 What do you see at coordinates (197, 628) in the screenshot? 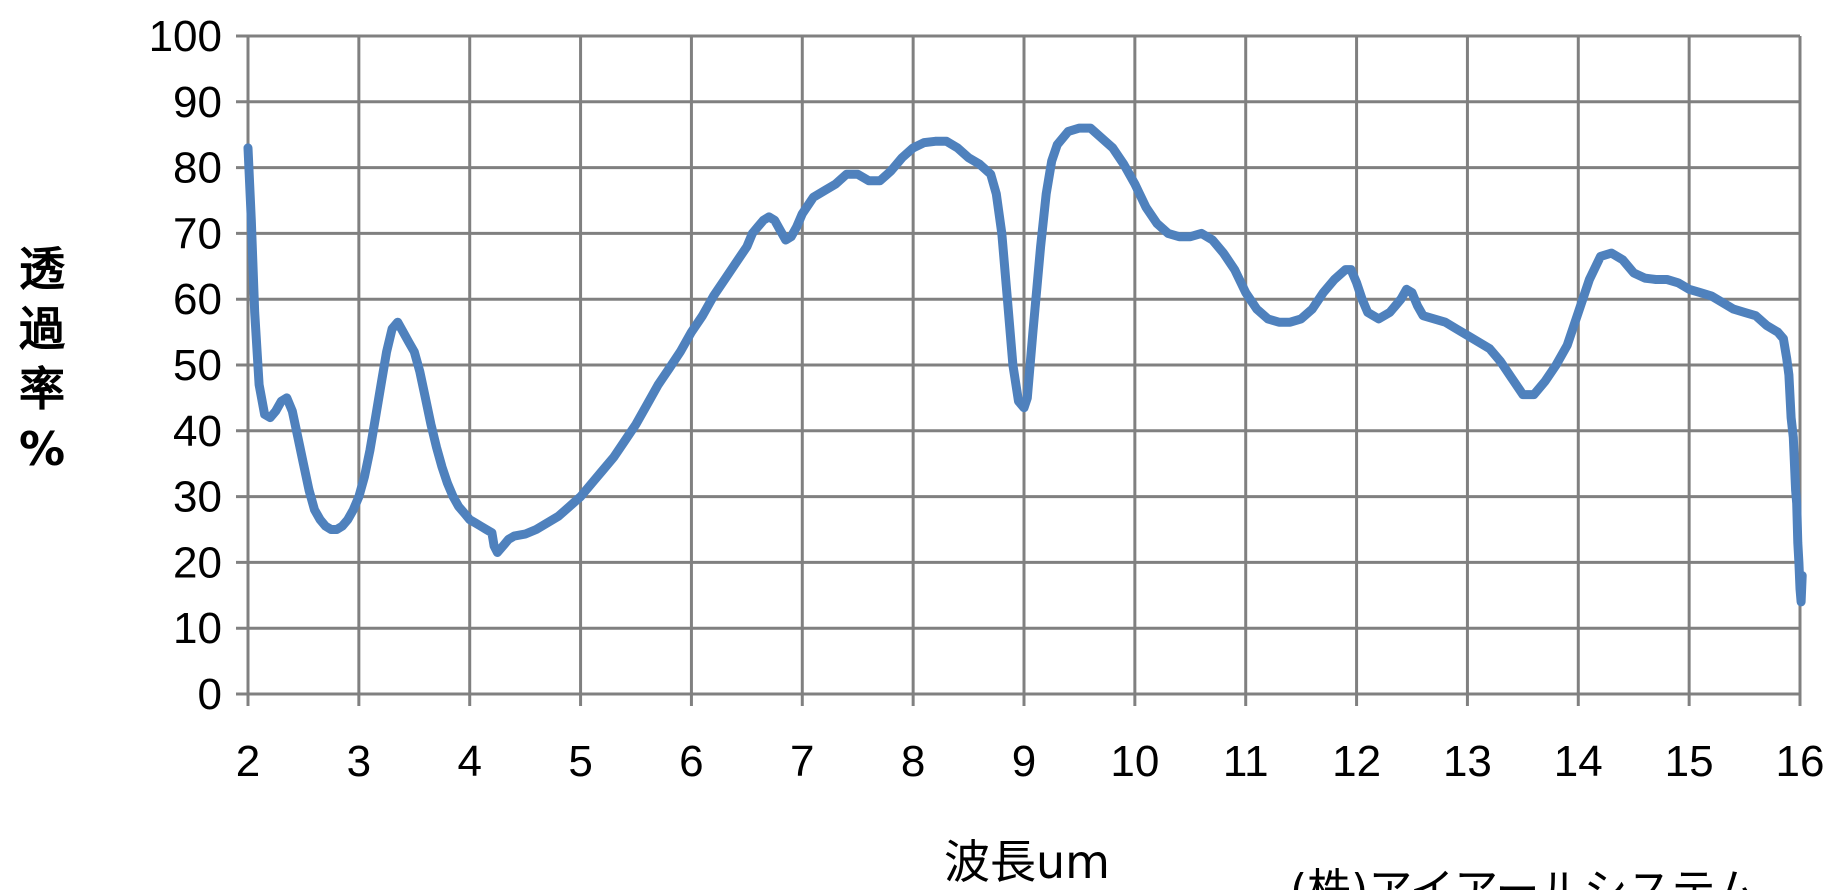
I see `y-tick-label: 10` at bounding box center [197, 628].